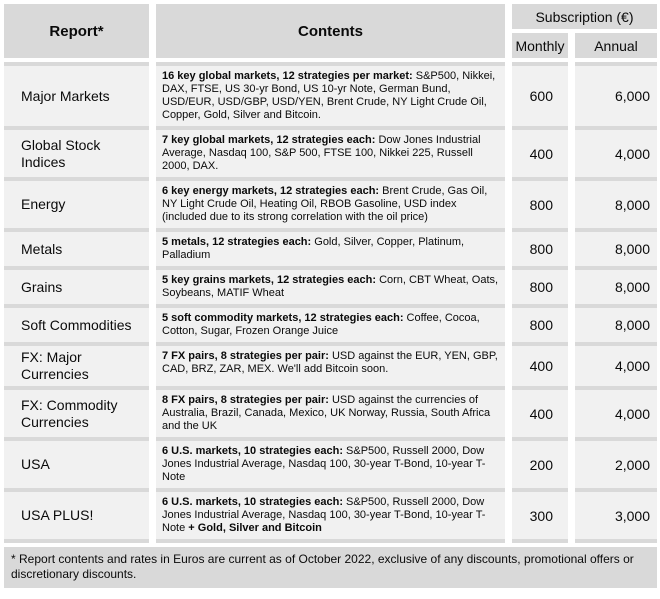 The width and height of the screenshot is (660, 599). What do you see at coordinates (584, 16) in the screenshot?
I see `header-subscription: Subscription (€)` at bounding box center [584, 16].